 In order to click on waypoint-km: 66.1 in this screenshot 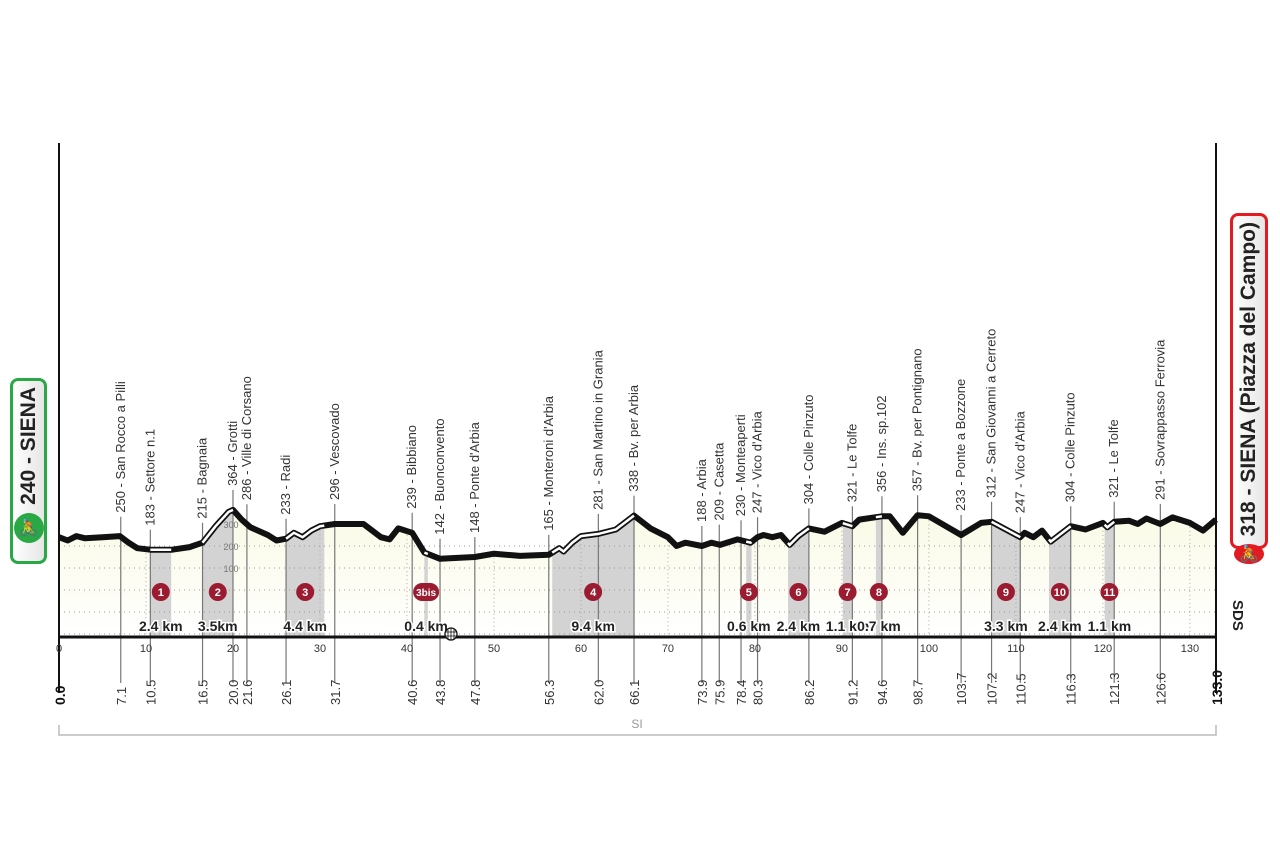, I will do `click(634, 692)`.